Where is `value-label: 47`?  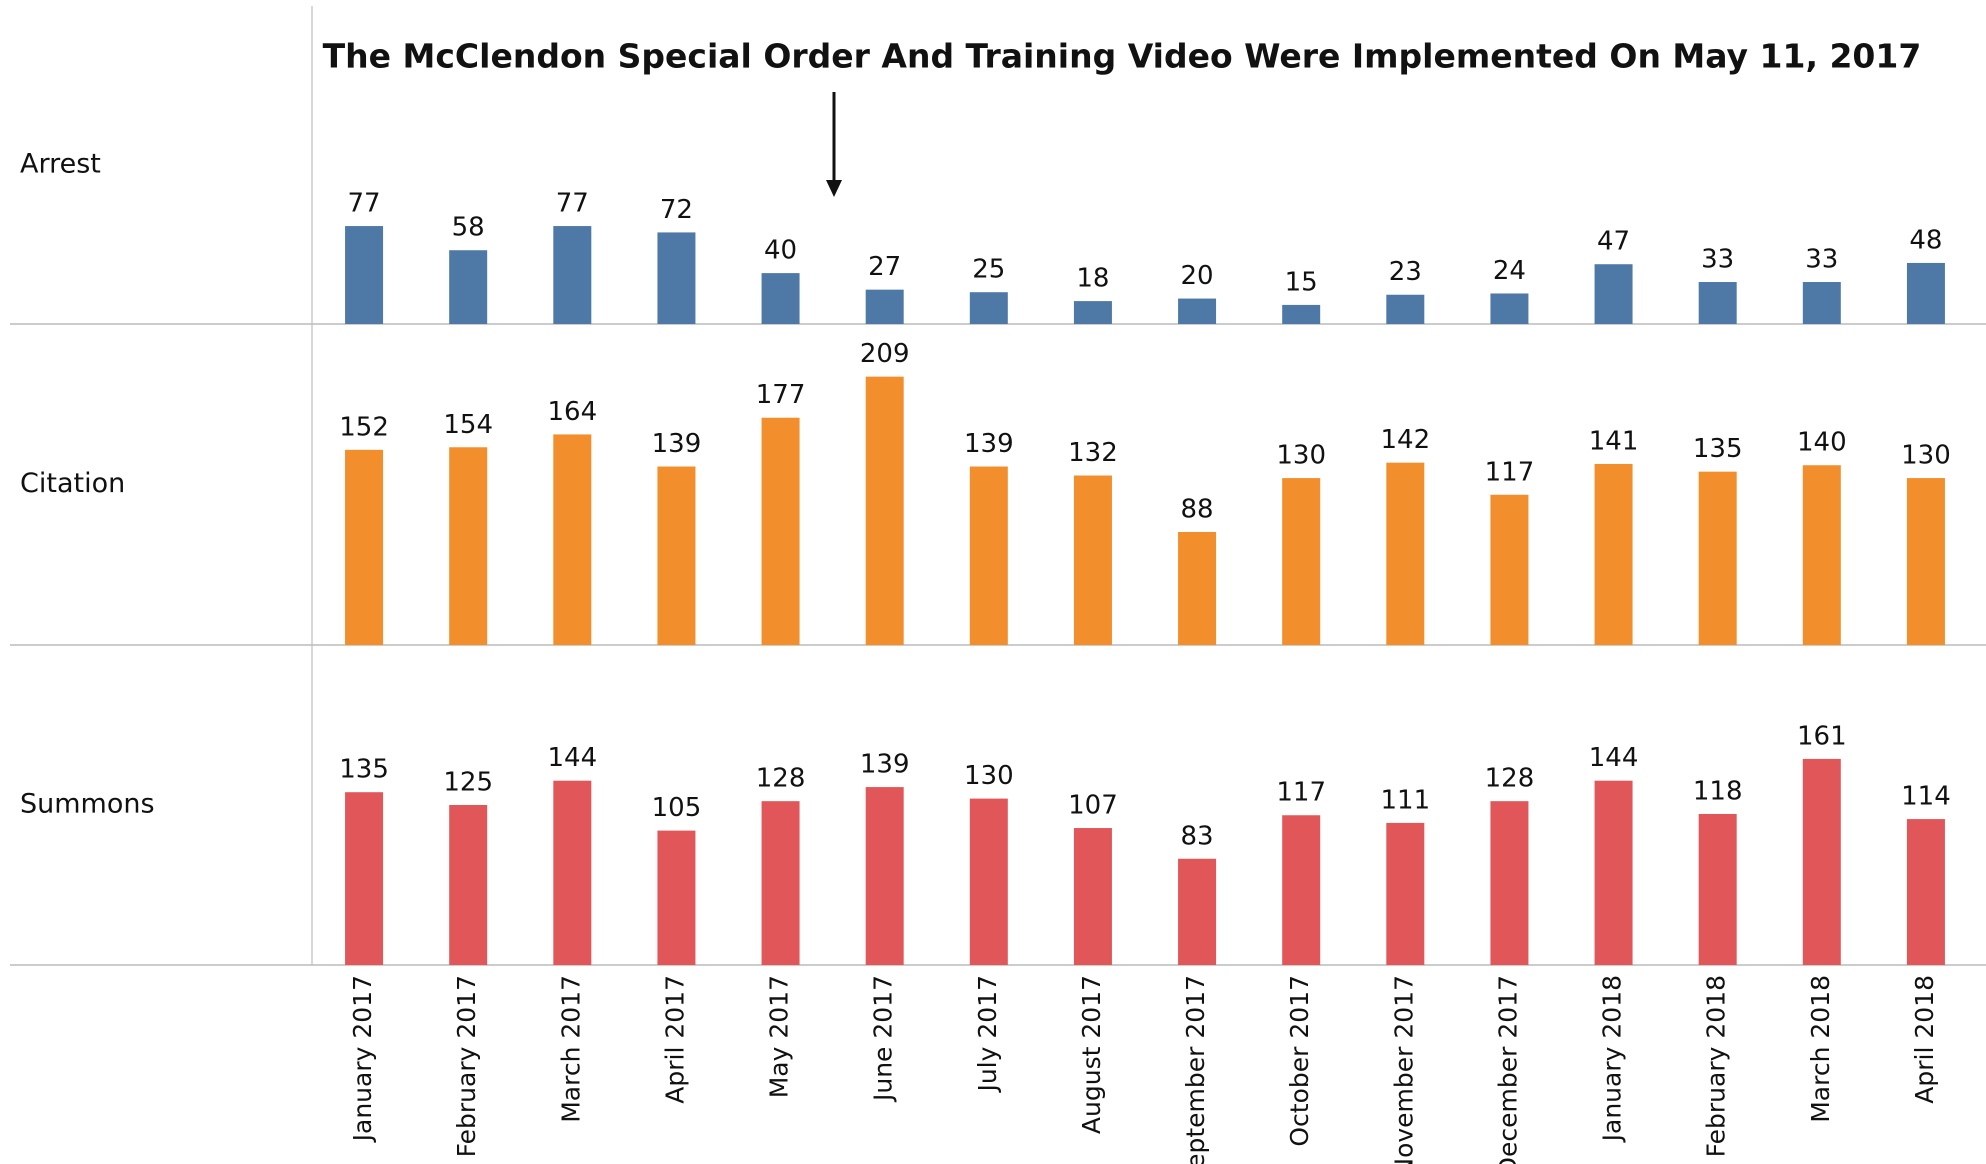 value-label: 47 is located at coordinates (1613, 242).